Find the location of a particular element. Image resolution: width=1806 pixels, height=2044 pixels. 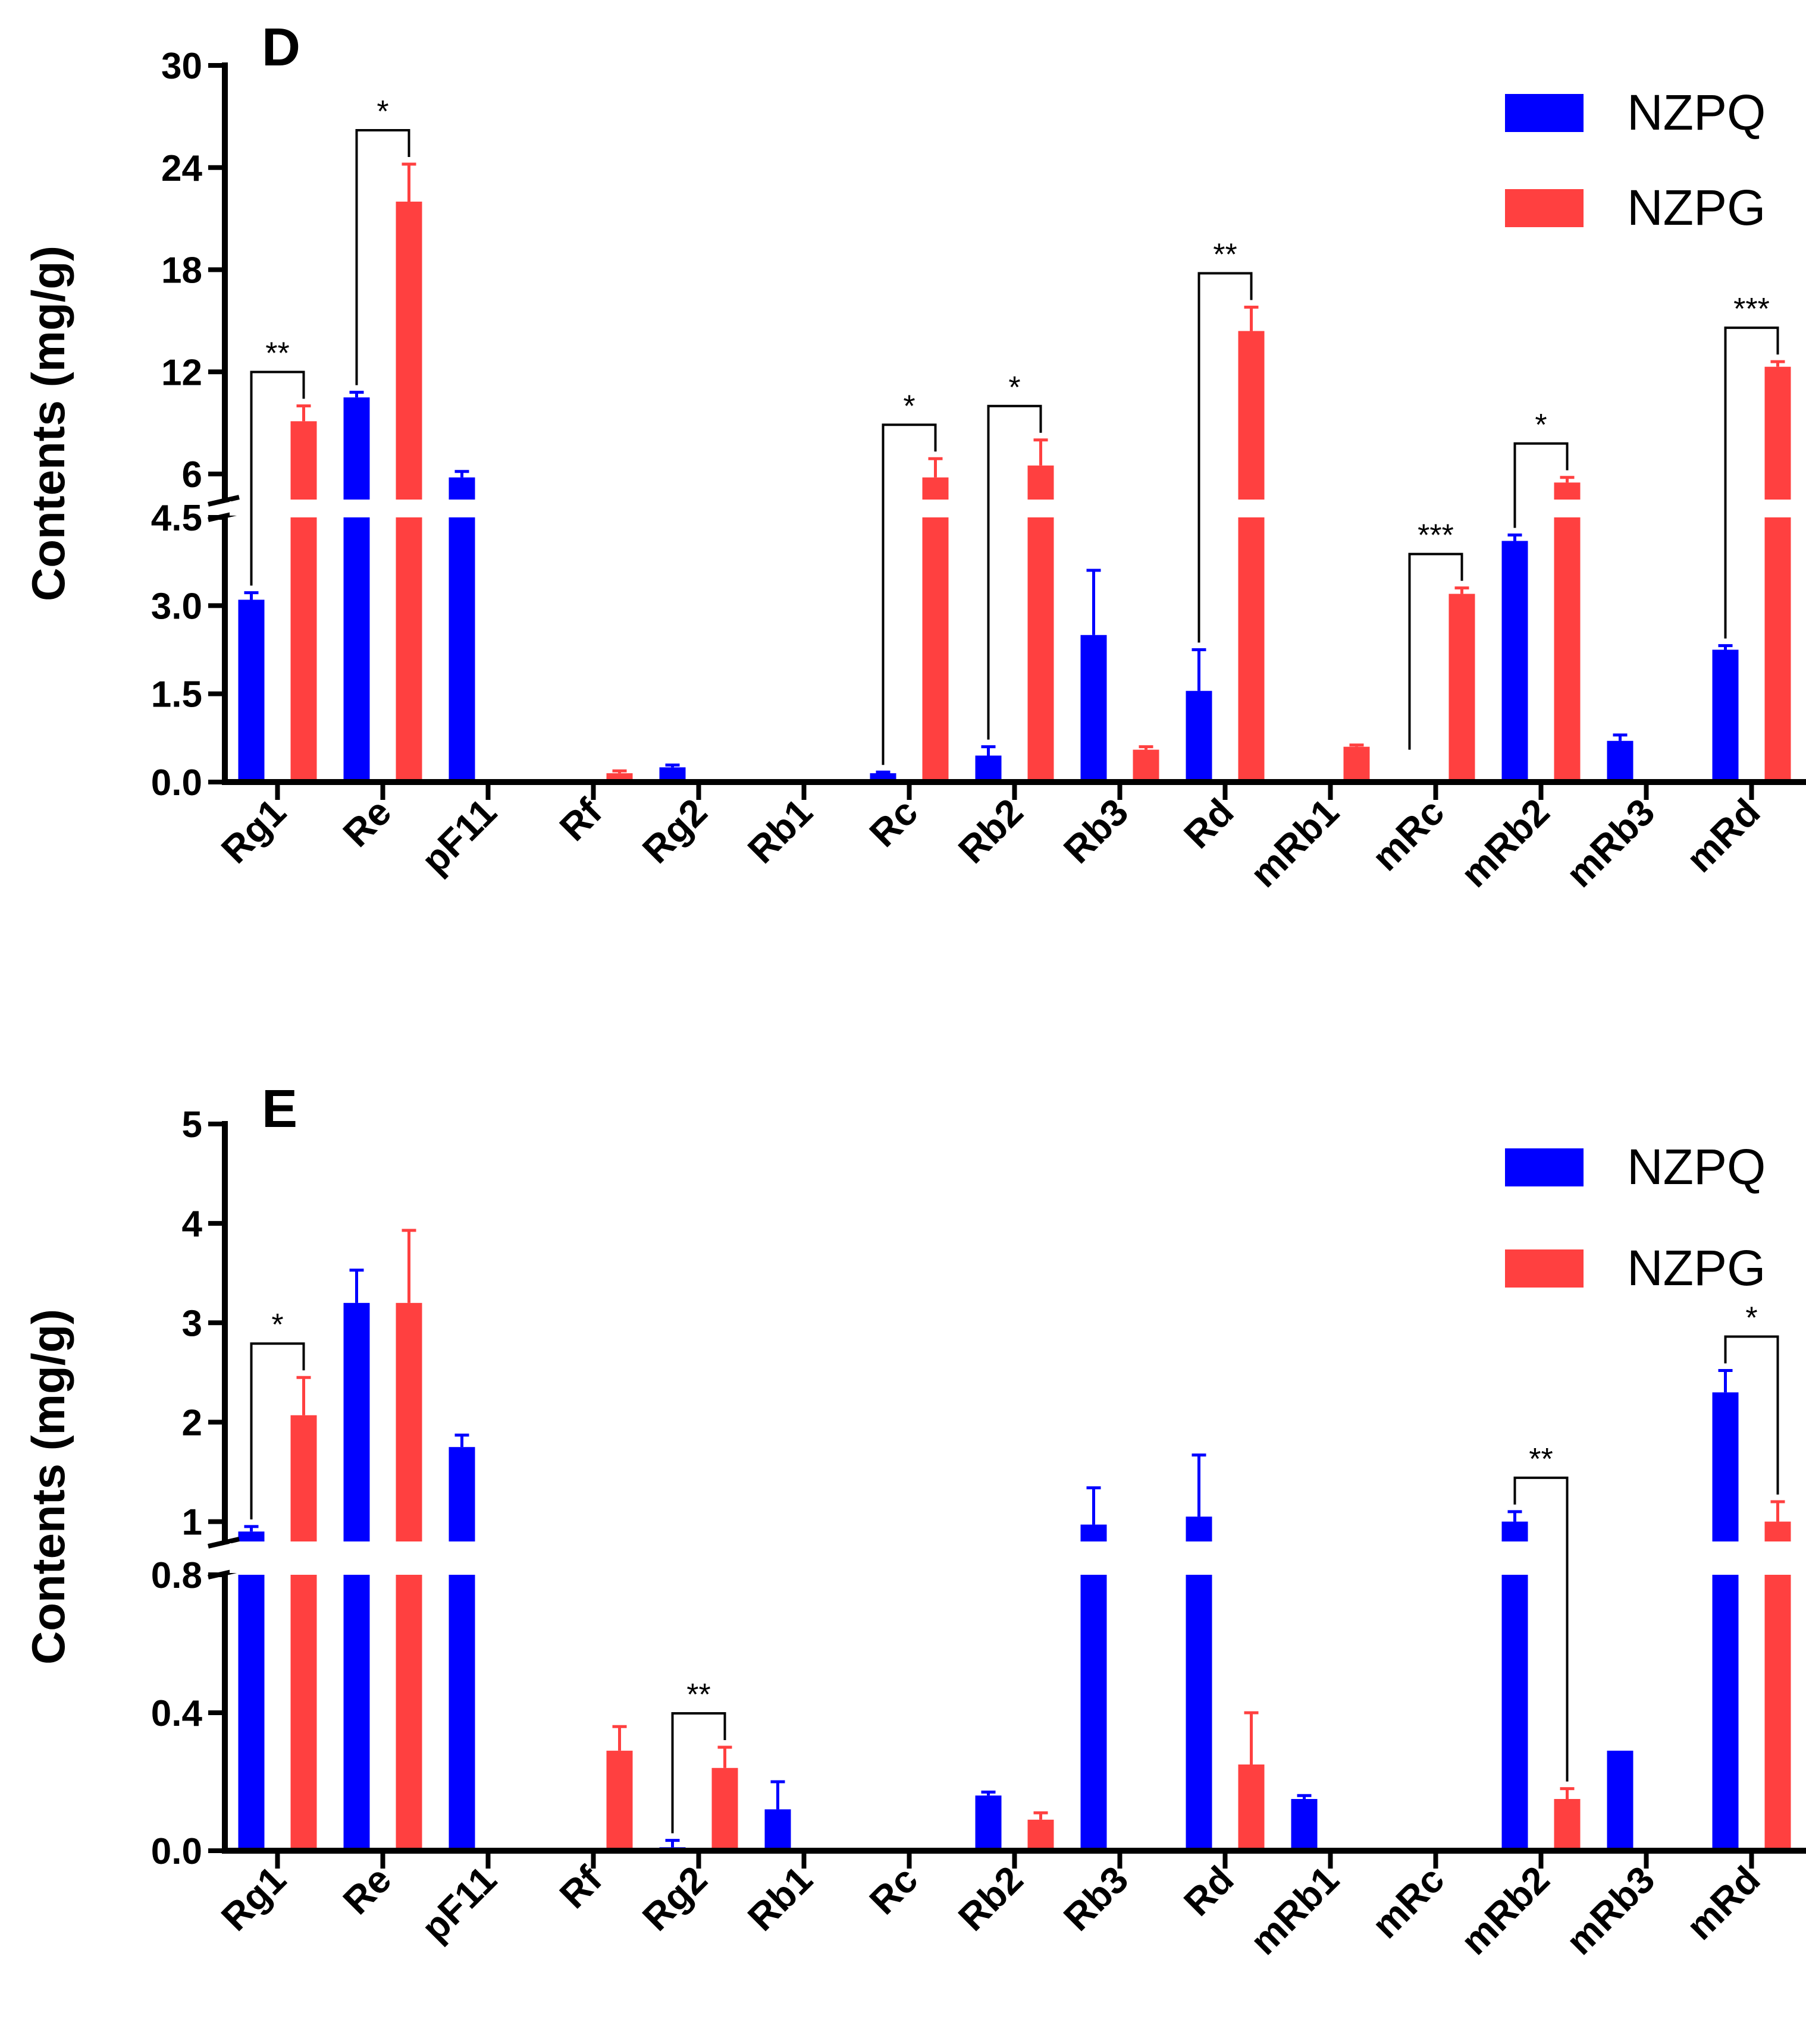

bar-NZPG-Rd-lower is located at coordinates (1251, 649).